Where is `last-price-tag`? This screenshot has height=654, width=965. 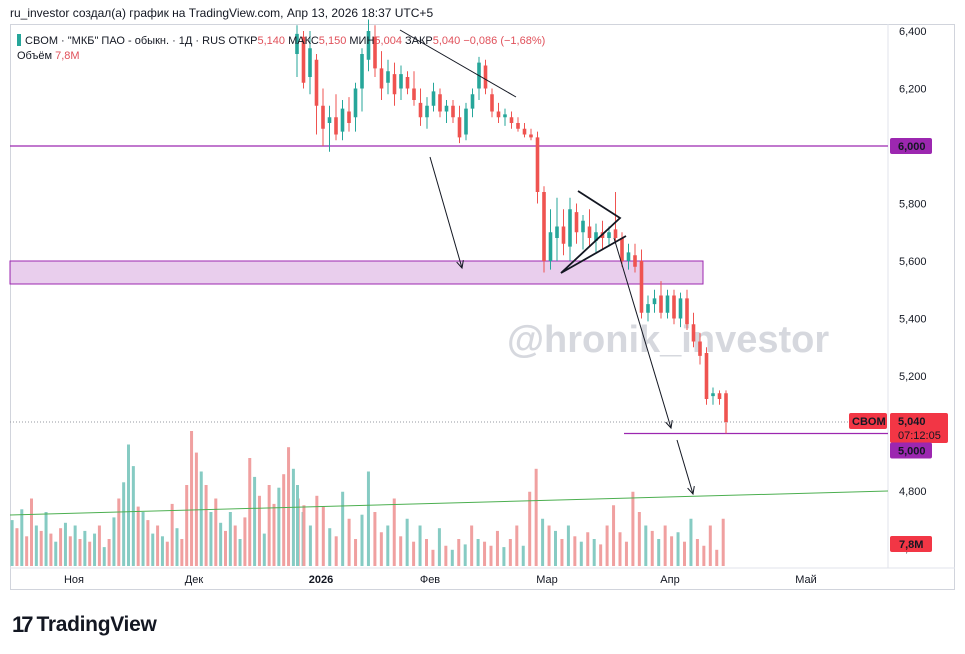 last-price-tag is located at coordinates (919, 428).